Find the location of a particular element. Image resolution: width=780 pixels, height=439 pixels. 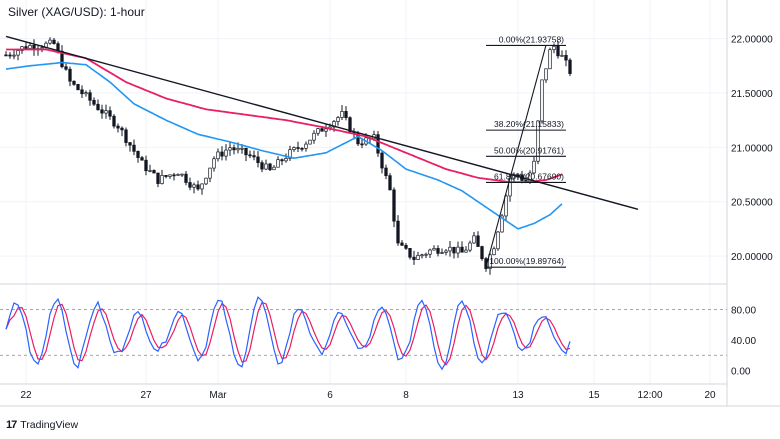

time-tick-label: Mar is located at coordinates (218, 395).